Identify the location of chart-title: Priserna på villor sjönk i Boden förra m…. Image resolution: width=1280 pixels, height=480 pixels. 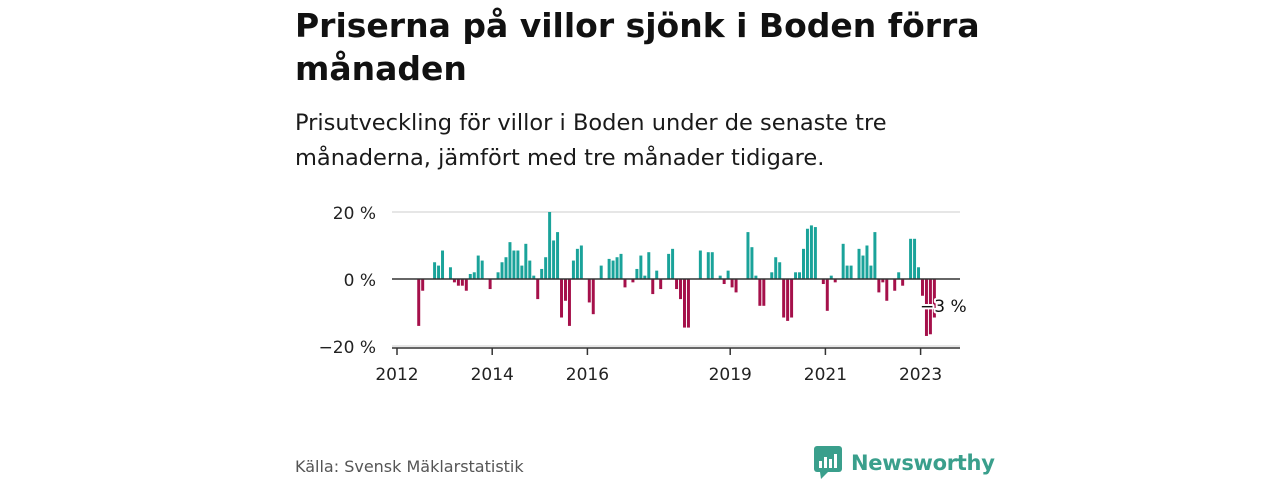
(637, 47).